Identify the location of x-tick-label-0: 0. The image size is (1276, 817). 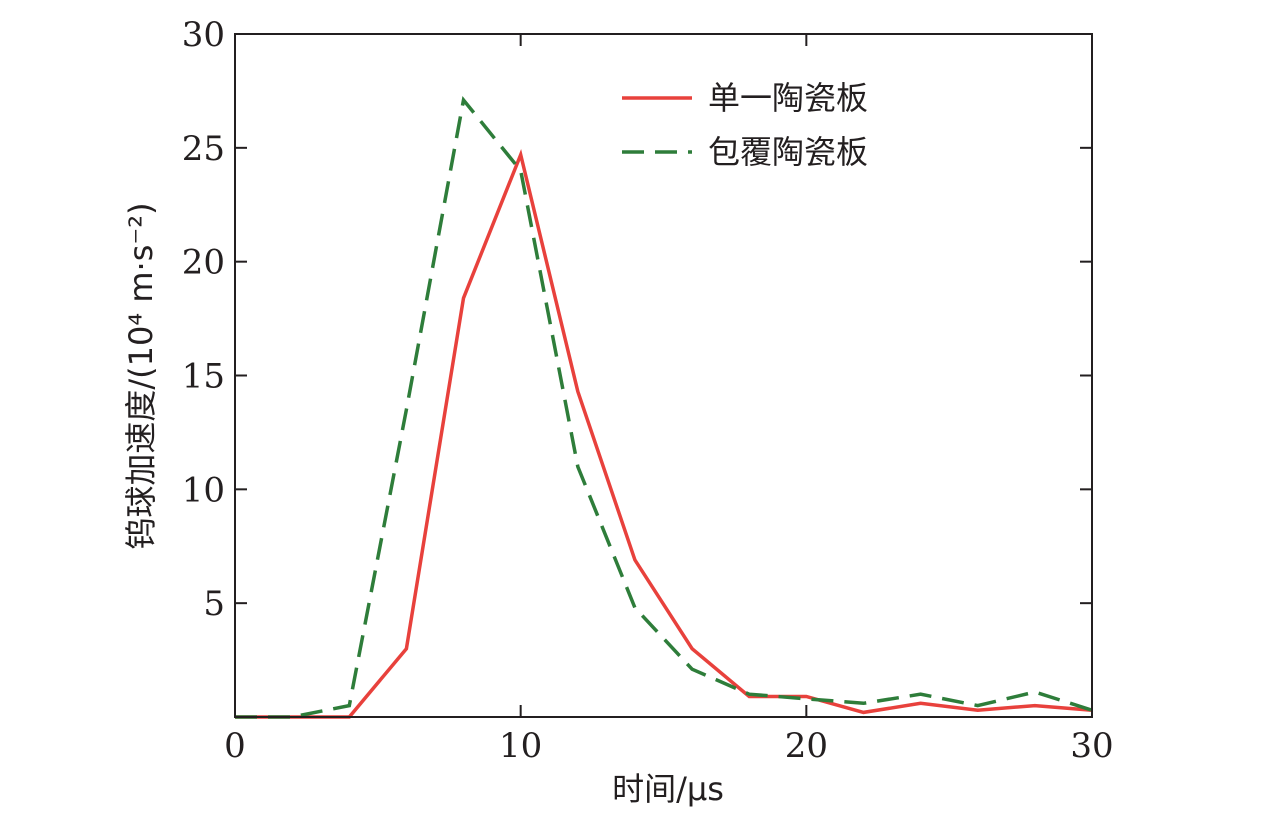
(235, 746).